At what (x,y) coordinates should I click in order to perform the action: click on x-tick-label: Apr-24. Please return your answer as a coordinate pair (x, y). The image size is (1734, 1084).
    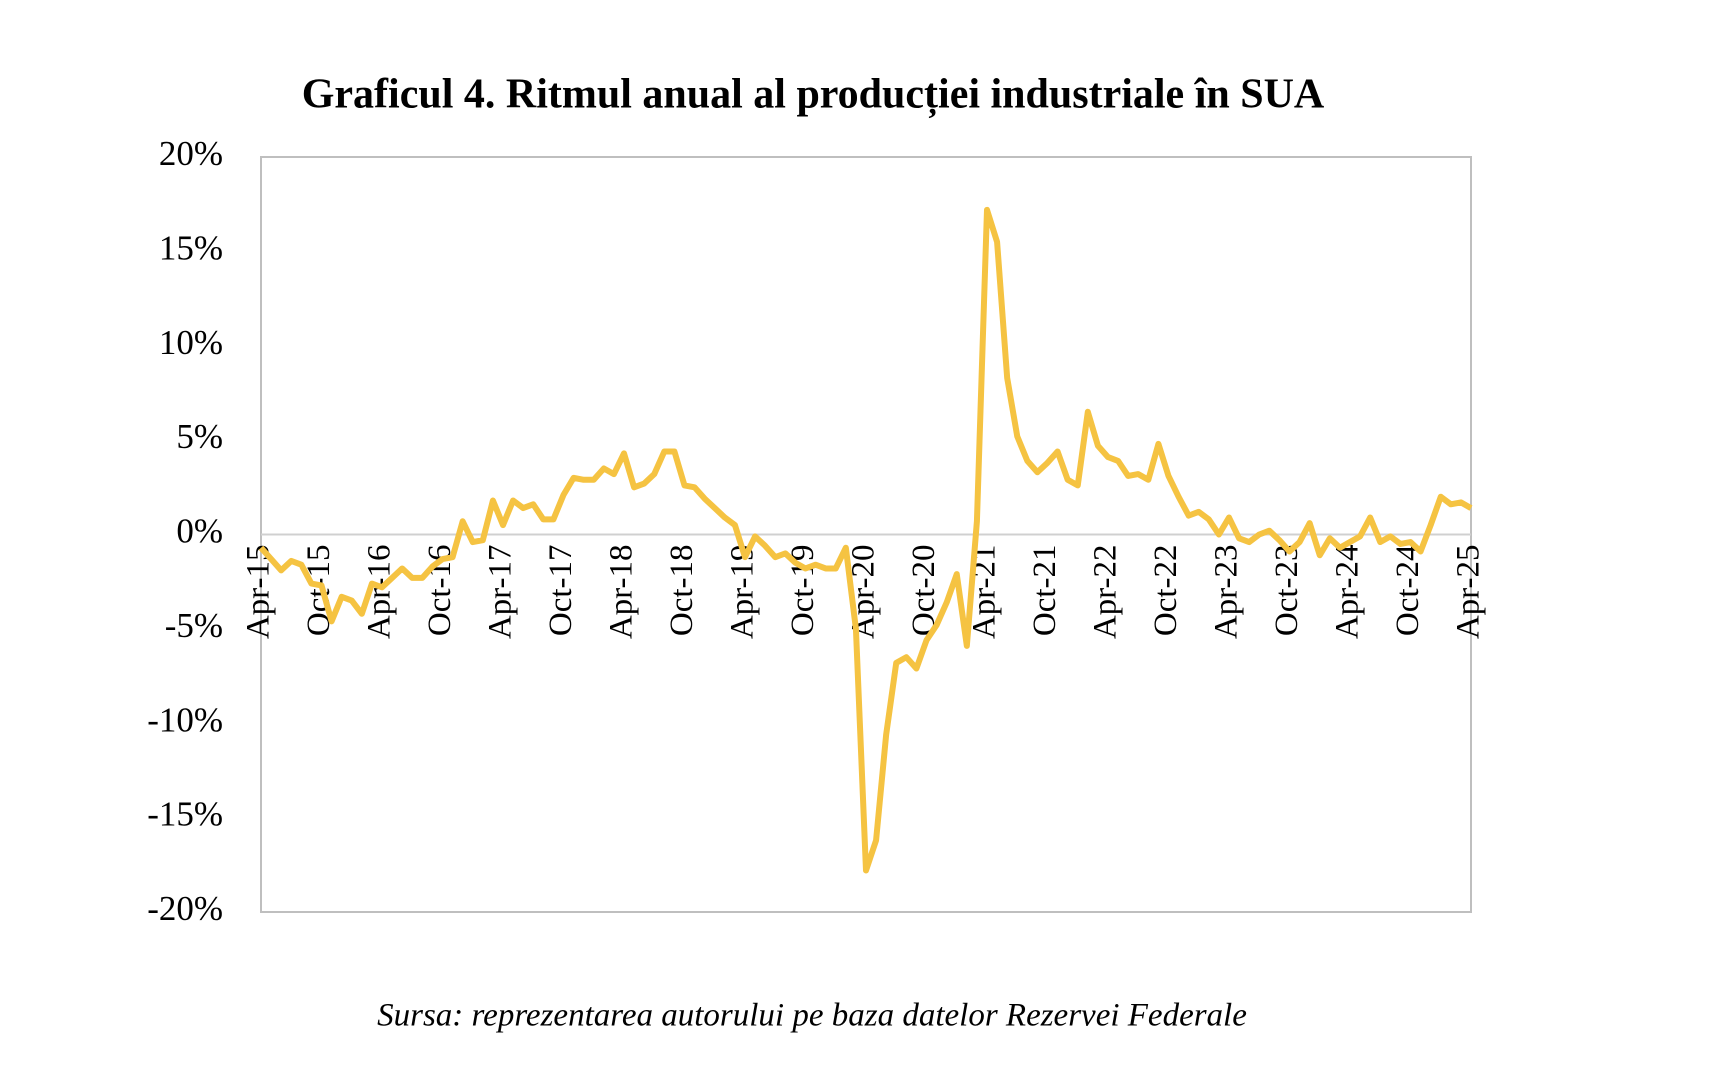
    Looking at the image, I should click on (1348, 592).